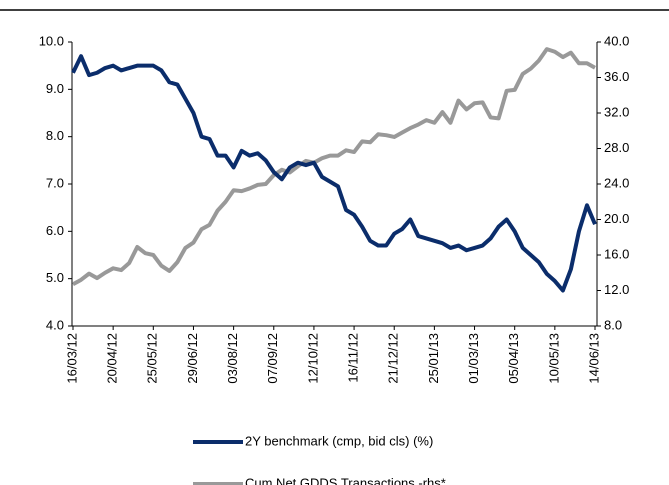 Image resolution: width=669 pixels, height=485 pixels. Describe the element at coordinates (51, 40) in the screenshot. I see `y-tick-label: 10.0` at that location.